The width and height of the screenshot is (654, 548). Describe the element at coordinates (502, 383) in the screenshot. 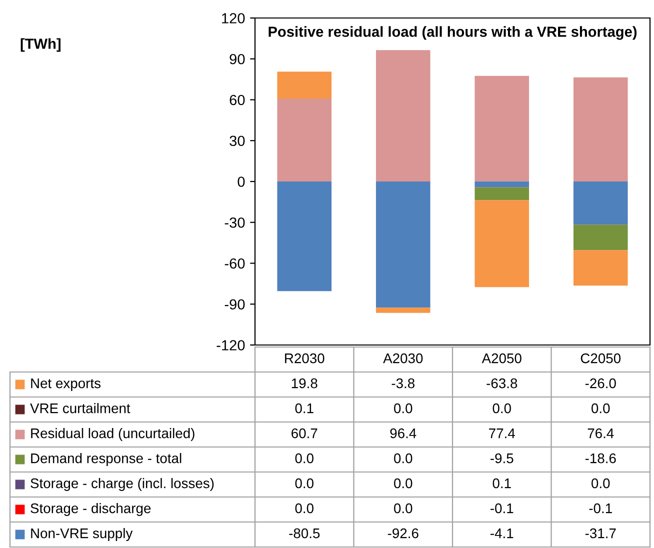

I see `data-label: -63.8` at that location.